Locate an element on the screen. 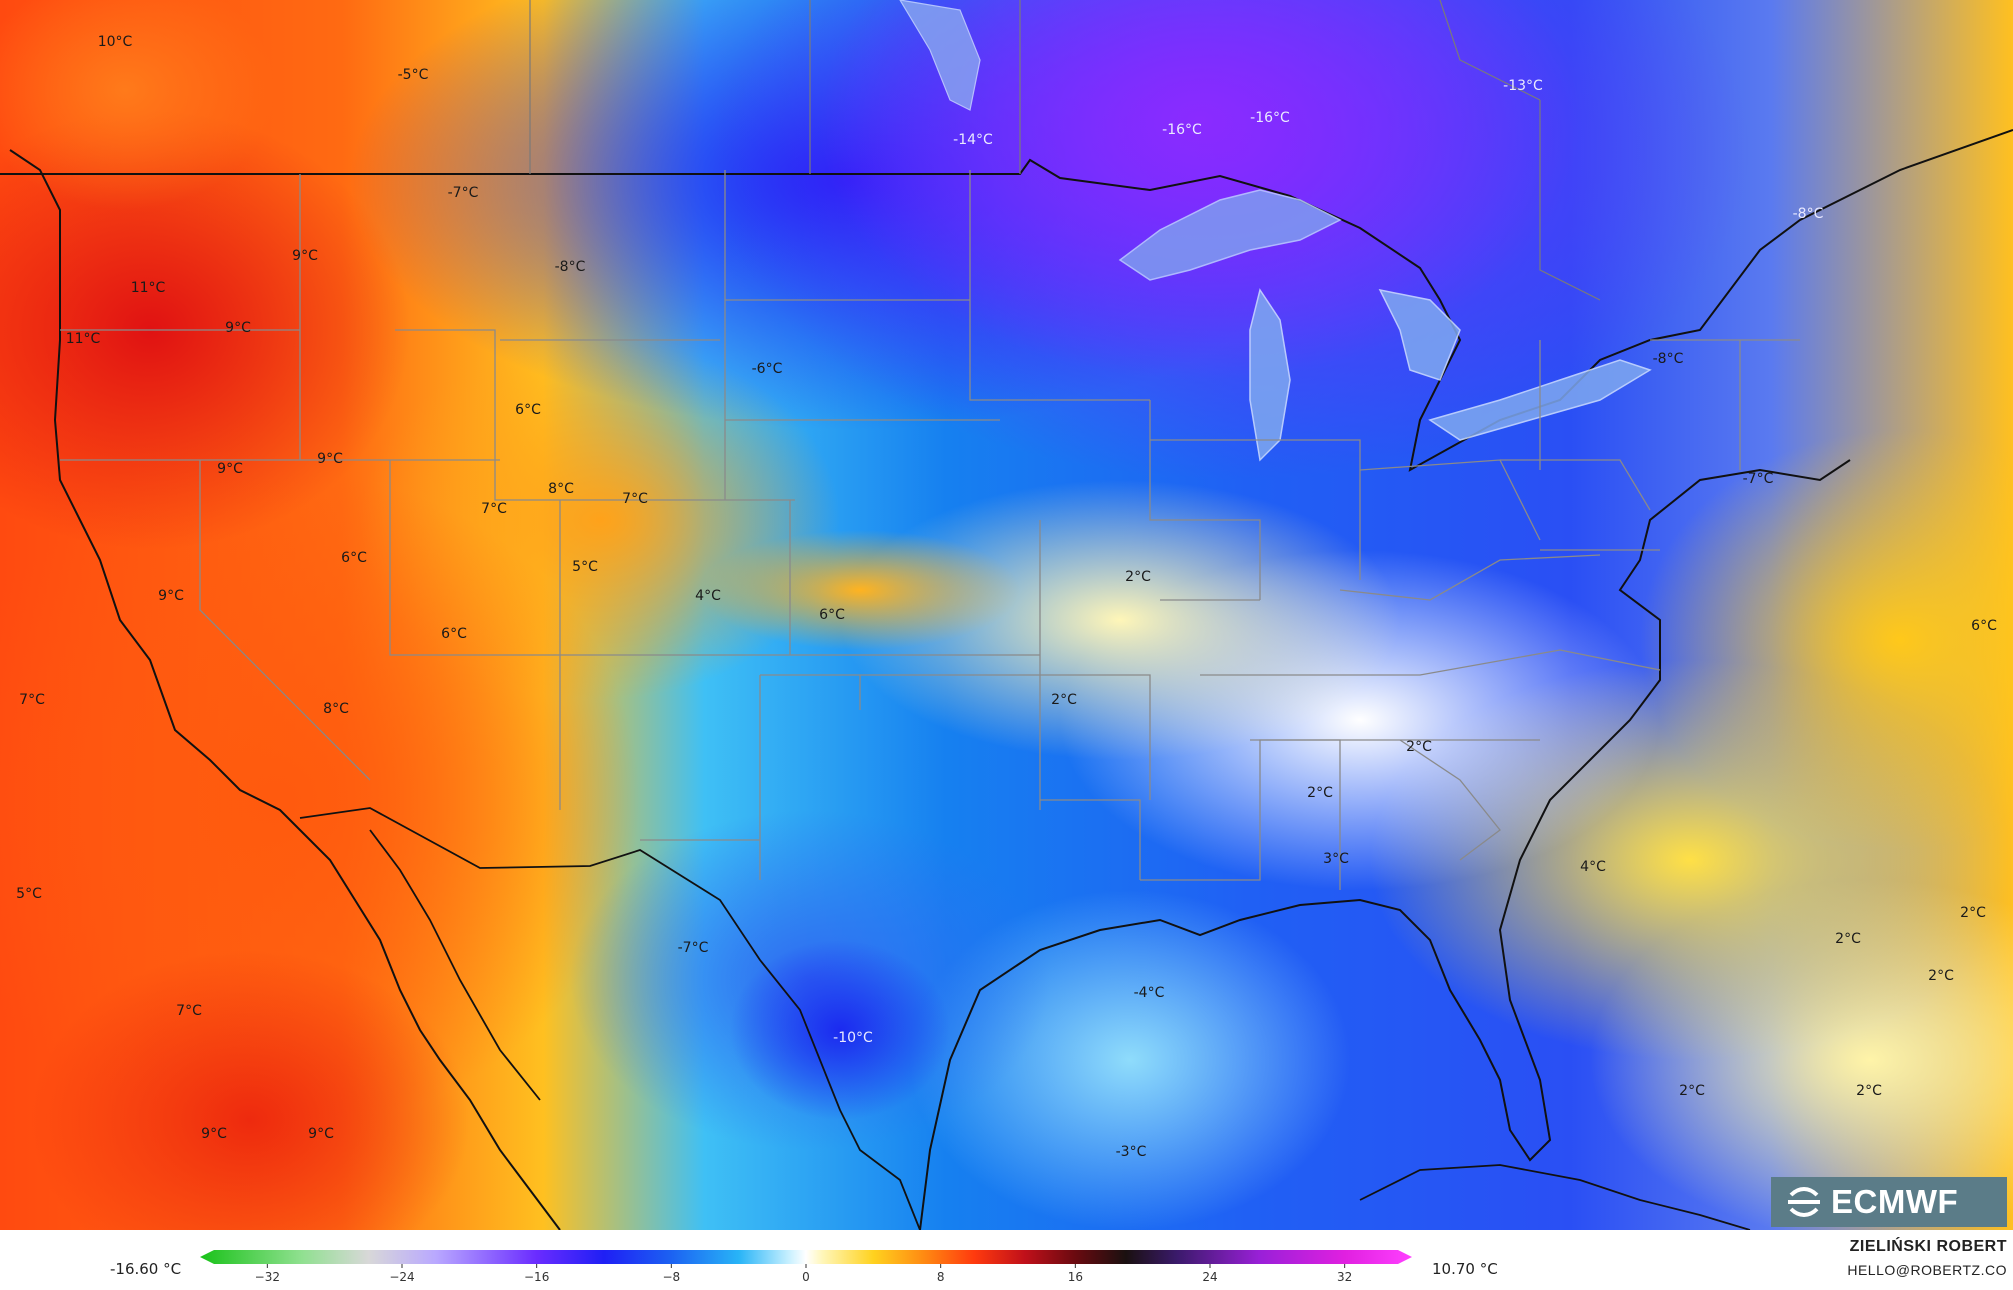 The image size is (2013, 1290). ecmwf-logo-icon is located at coordinates (1804, 1202).